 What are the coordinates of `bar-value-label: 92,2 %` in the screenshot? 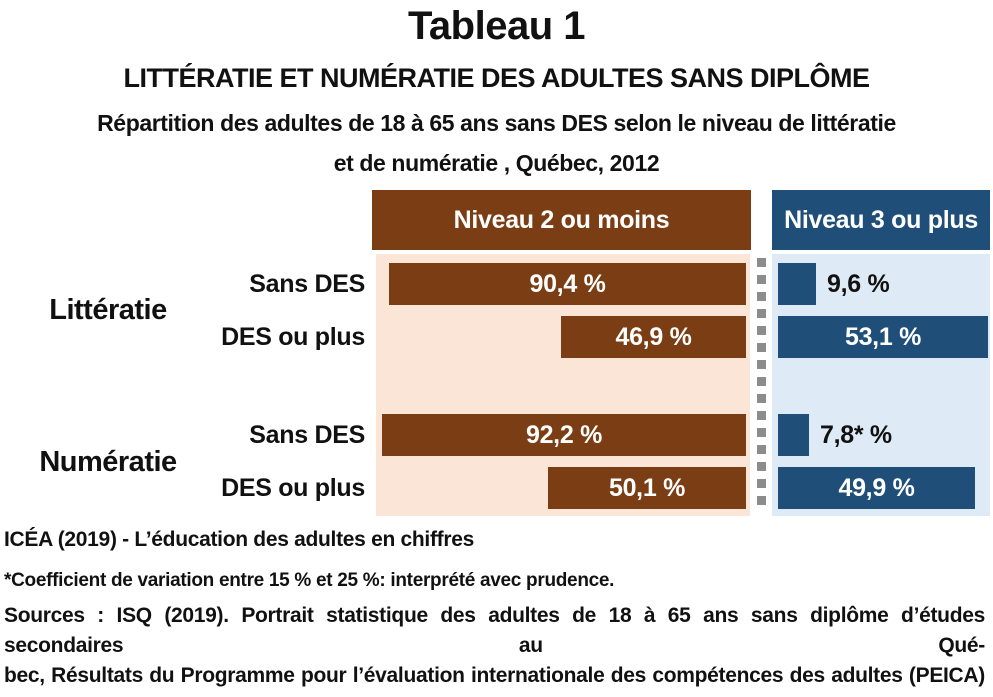 It's located at (564, 434).